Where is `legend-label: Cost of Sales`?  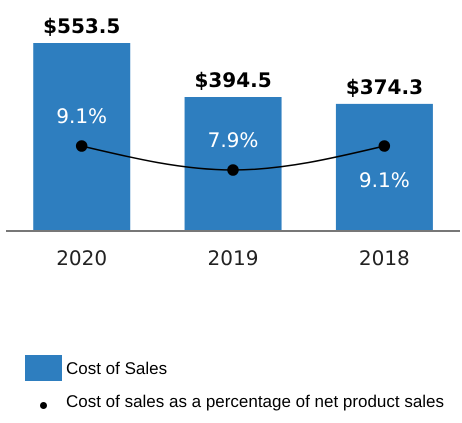 legend-label: Cost of Sales is located at coordinates (117, 368).